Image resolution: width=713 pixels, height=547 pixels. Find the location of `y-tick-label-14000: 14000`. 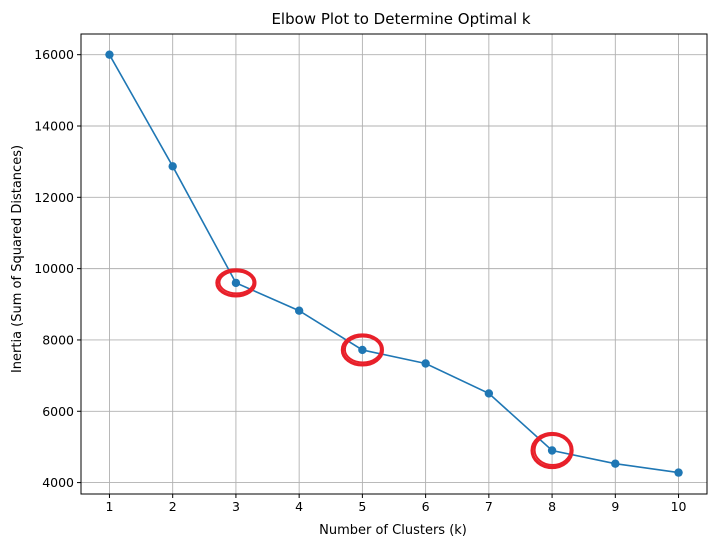

y-tick-label-14000: 14000 is located at coordinates (54, 126).